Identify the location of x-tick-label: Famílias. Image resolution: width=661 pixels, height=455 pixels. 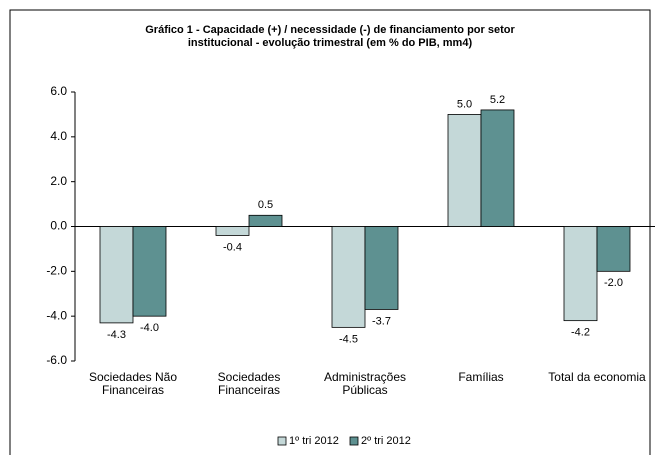
(480, 377).